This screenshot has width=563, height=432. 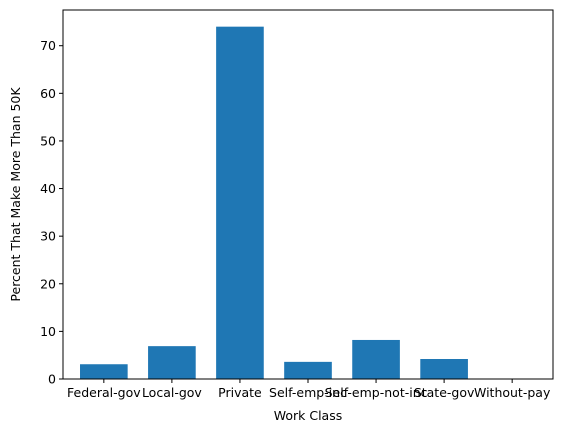 What do you see at coordinates (51, 212) in the screenshot?
I see `y-axis-ticks: 0 10 20 30 40 50 60 70` at bounding box center [51, 212].